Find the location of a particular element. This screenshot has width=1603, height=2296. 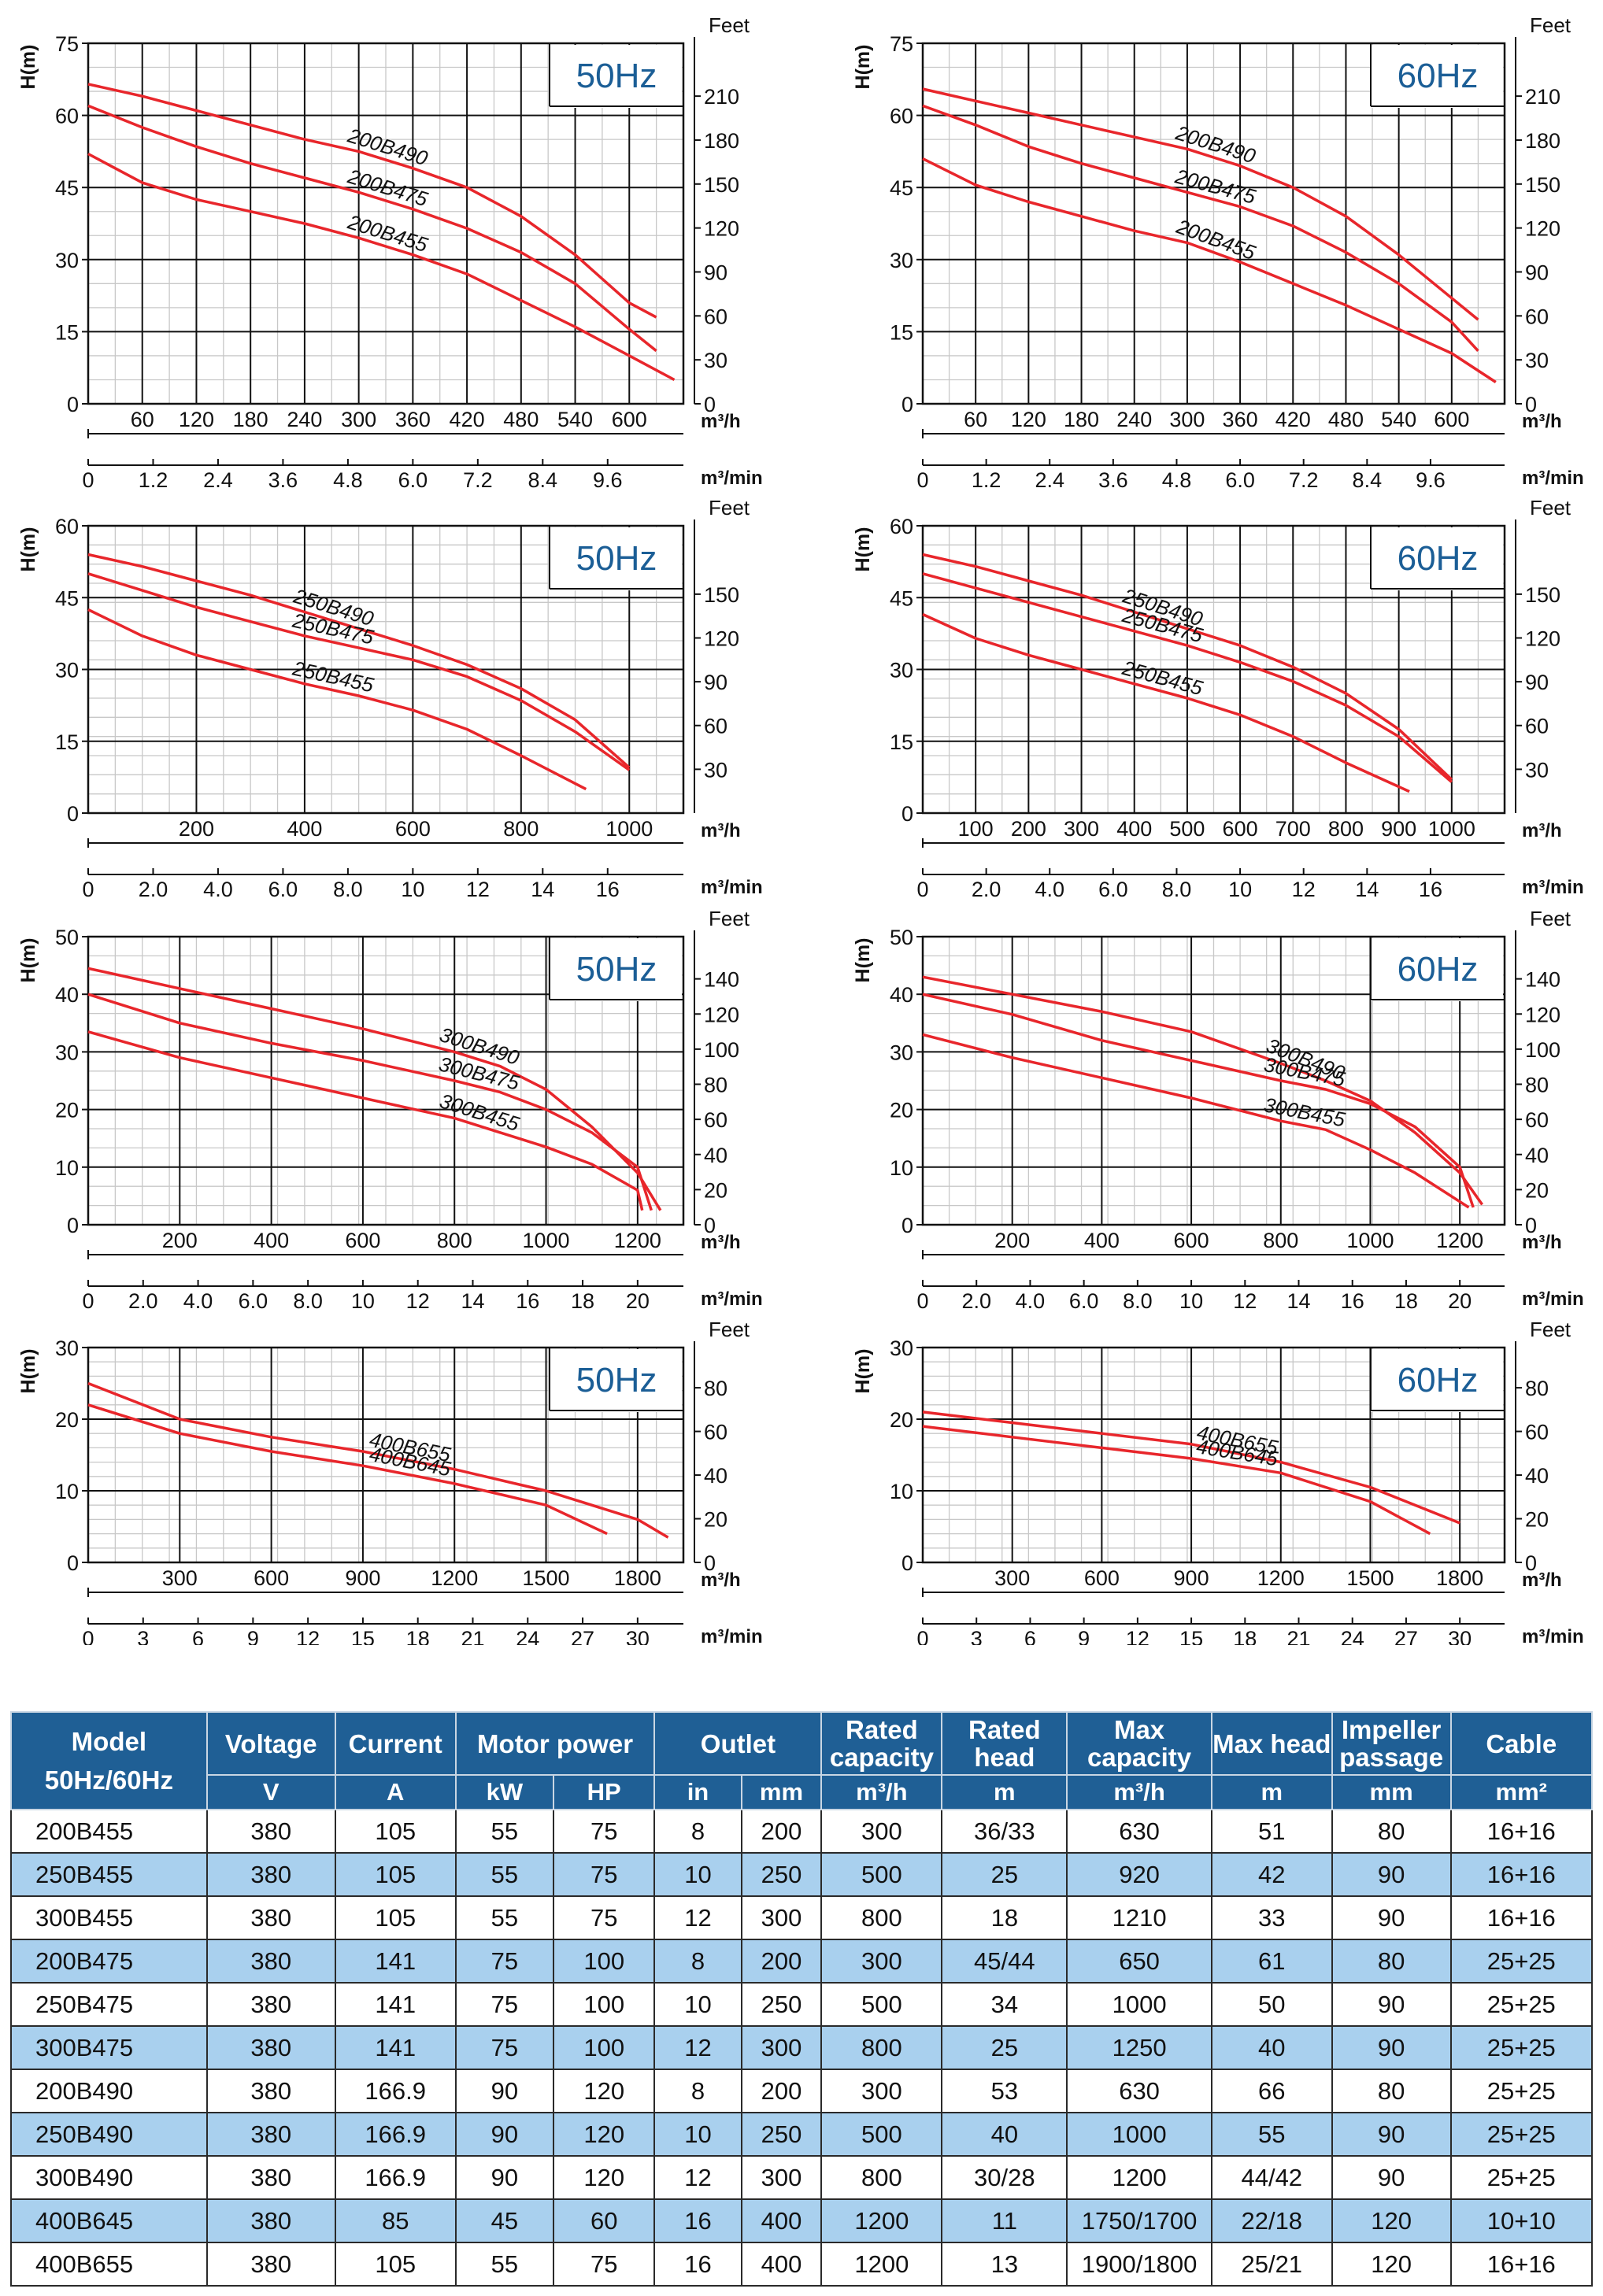

feet-tick-label: 30 is located at coordinates (715, 360).